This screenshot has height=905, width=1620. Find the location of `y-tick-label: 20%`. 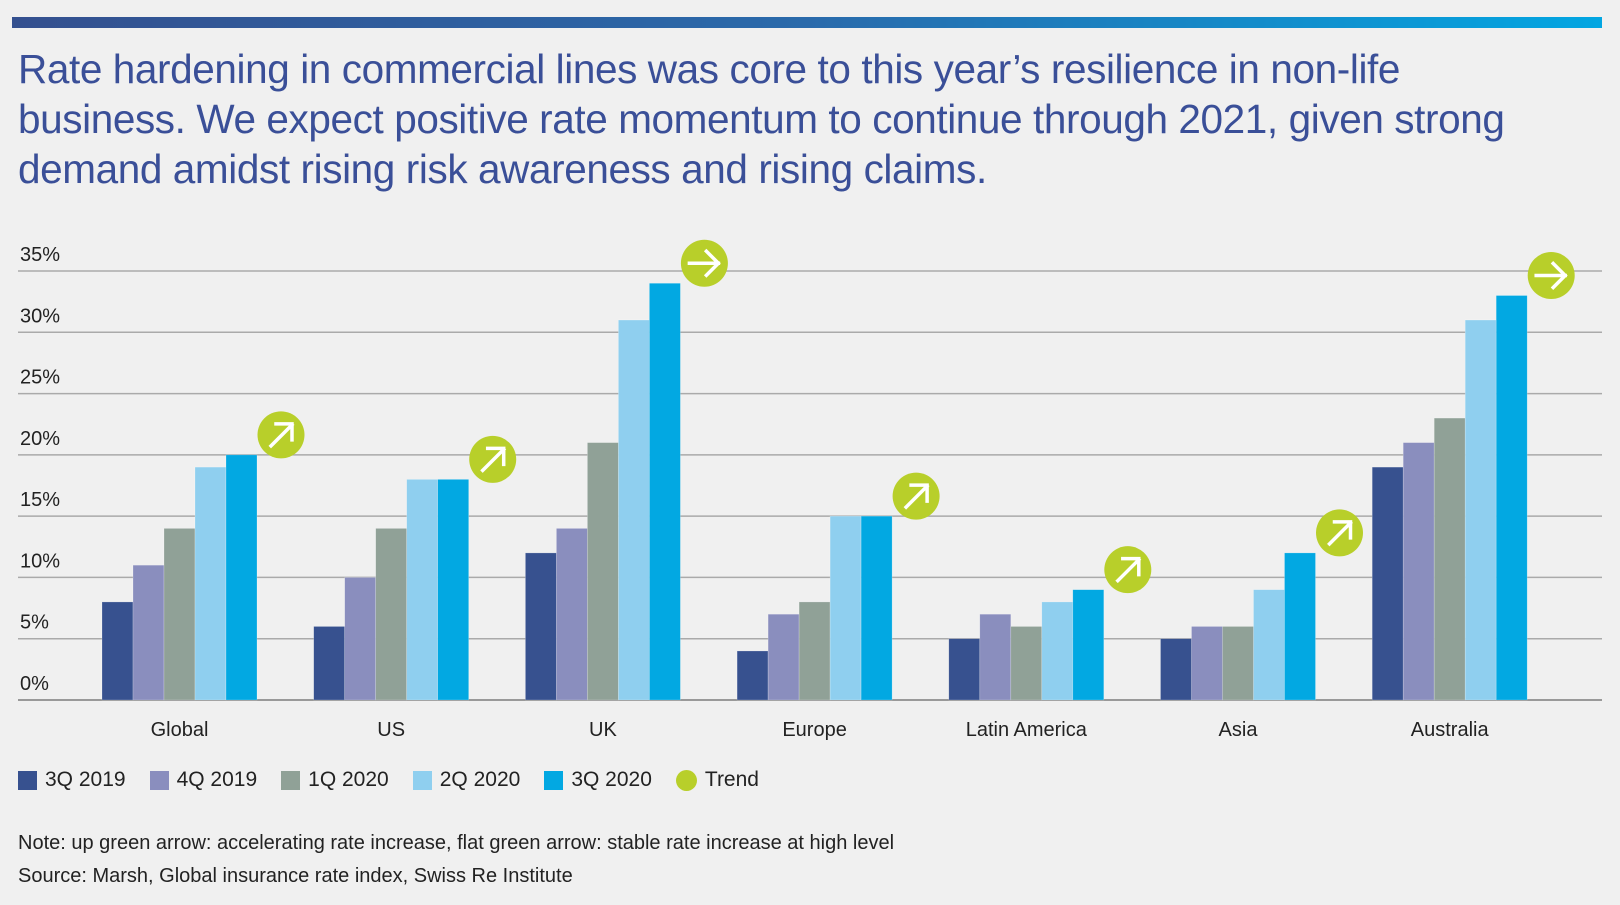

y-tick-label: 20% is located at coordinates (40, 439).